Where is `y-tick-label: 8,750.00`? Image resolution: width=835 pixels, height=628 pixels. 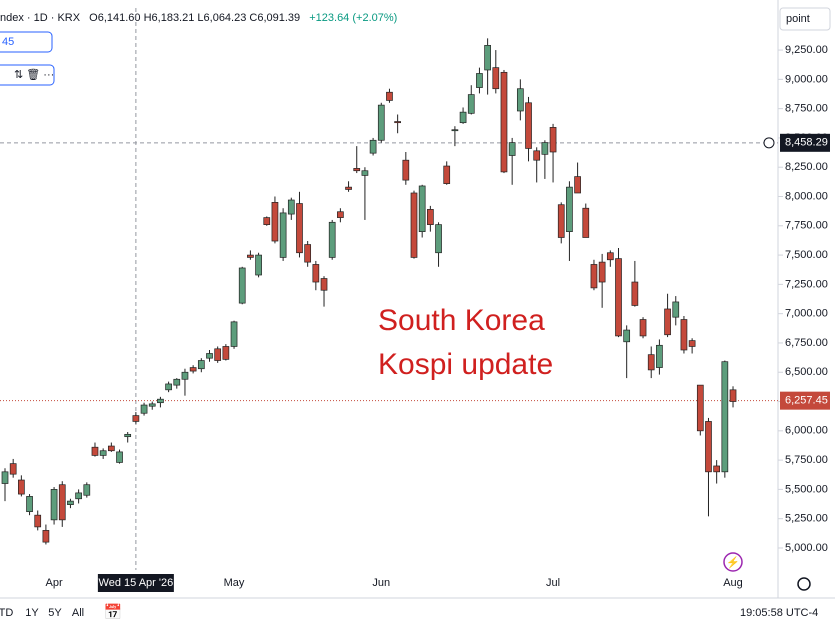 y-tick-label: 8,750.00 is located at coordinates (806, 109).